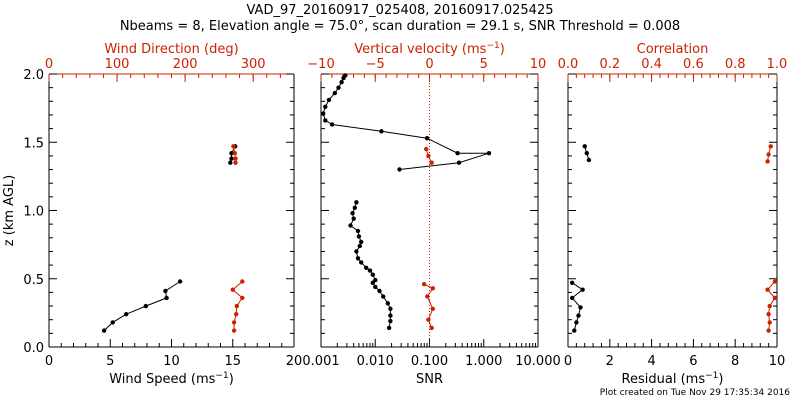  I want to click on x-axis-label: Residual (ms−1), so click(673, 379).